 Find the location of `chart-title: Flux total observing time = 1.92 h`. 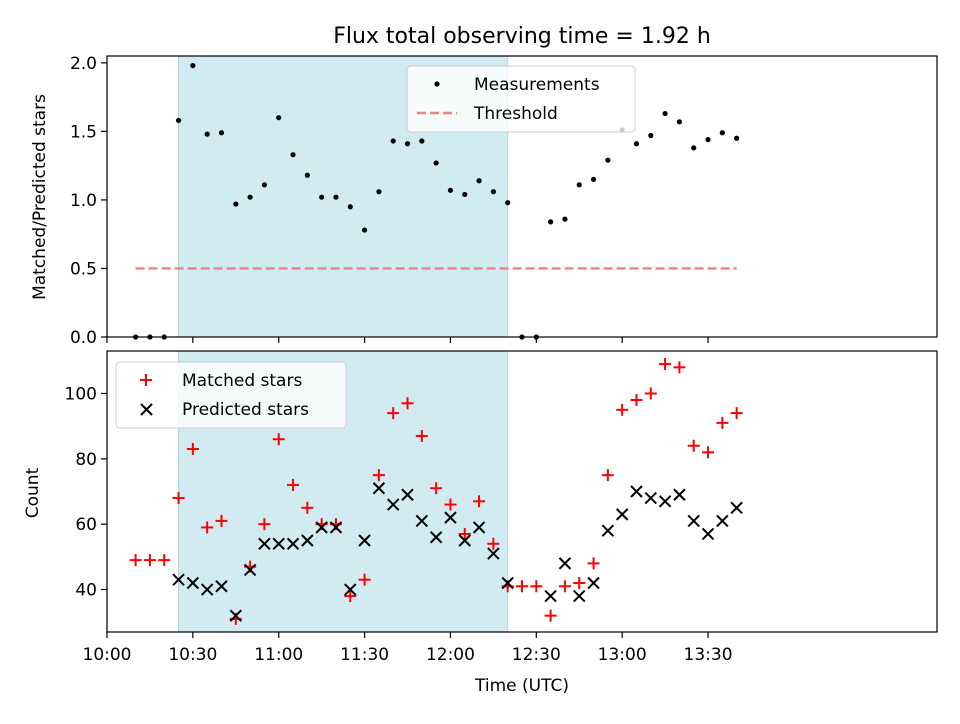

chart-title: Flux total observing time = 1.92 h is located at coordinates (522, 36).